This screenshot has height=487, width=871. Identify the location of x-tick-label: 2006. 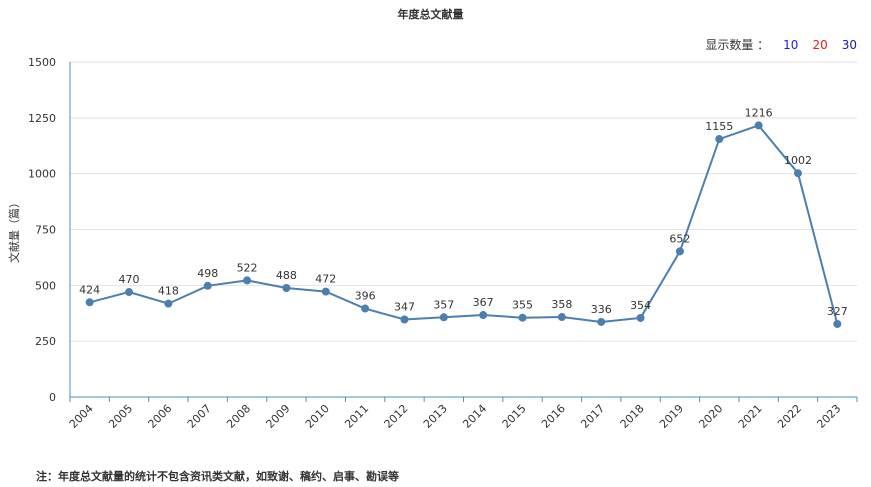
(160, 416).